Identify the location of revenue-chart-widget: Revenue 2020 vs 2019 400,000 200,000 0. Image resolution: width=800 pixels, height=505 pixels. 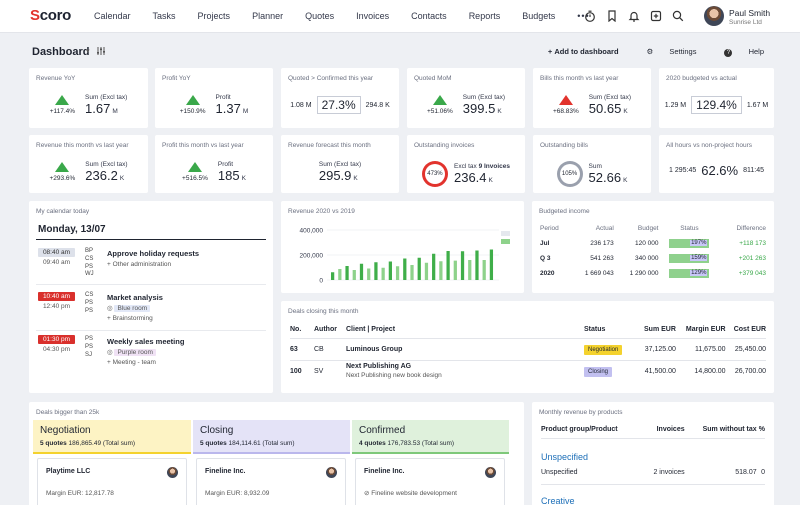
(402, 247).